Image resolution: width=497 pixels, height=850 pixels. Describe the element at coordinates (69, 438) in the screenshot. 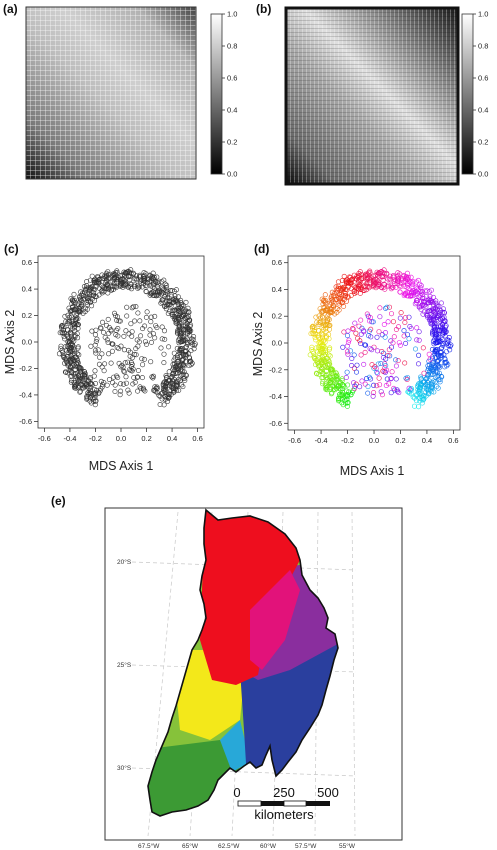

I see `x-tick-label: -0.4` at that location.